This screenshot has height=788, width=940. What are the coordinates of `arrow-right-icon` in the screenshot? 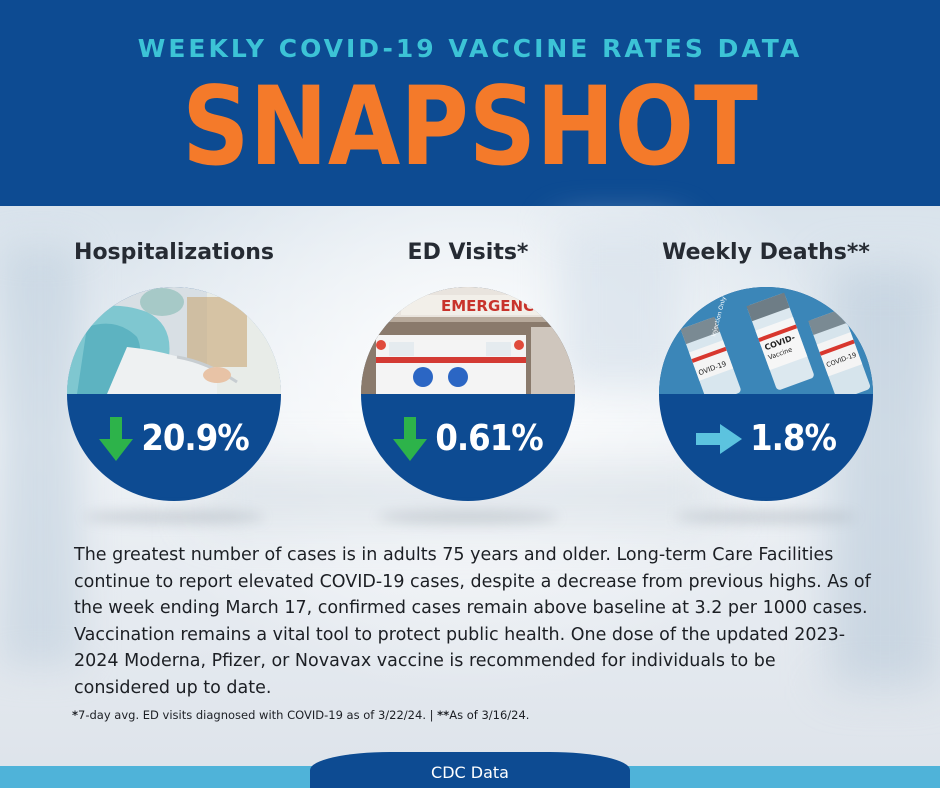 It's located at (719, 438).